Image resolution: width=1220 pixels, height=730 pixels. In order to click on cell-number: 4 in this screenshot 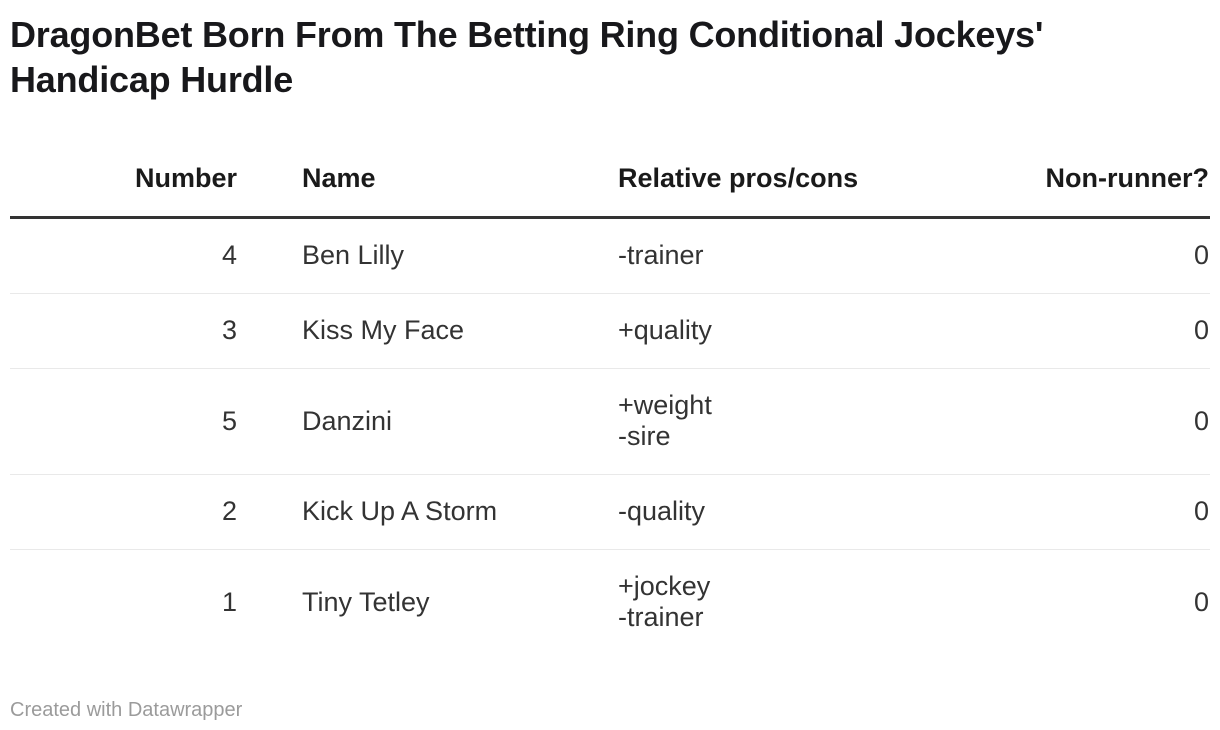, I will do `click(229, 255)`.